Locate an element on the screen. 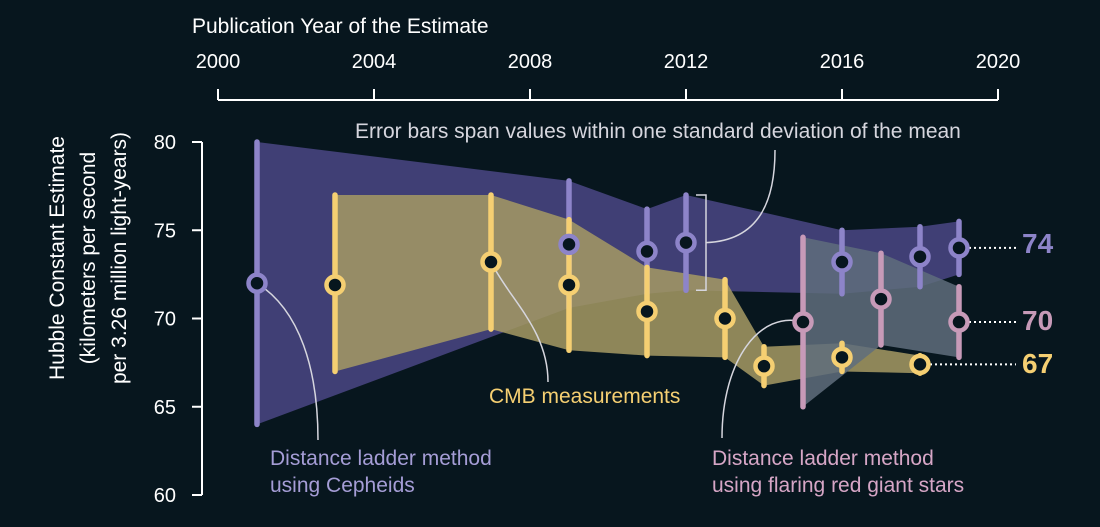 This screenshot has height=527, width=1100. x-tick-label-2020: 2020 is located at coordinates (998, 62).